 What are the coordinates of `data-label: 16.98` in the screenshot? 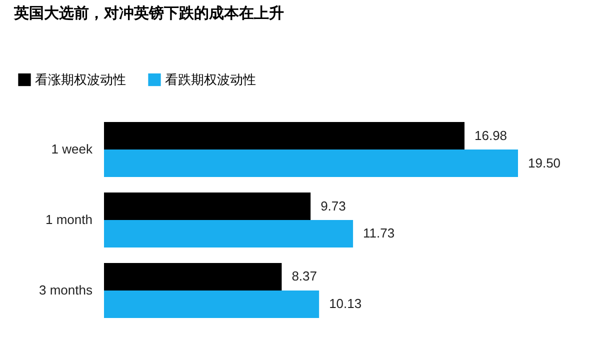 It's located at (491, 135).